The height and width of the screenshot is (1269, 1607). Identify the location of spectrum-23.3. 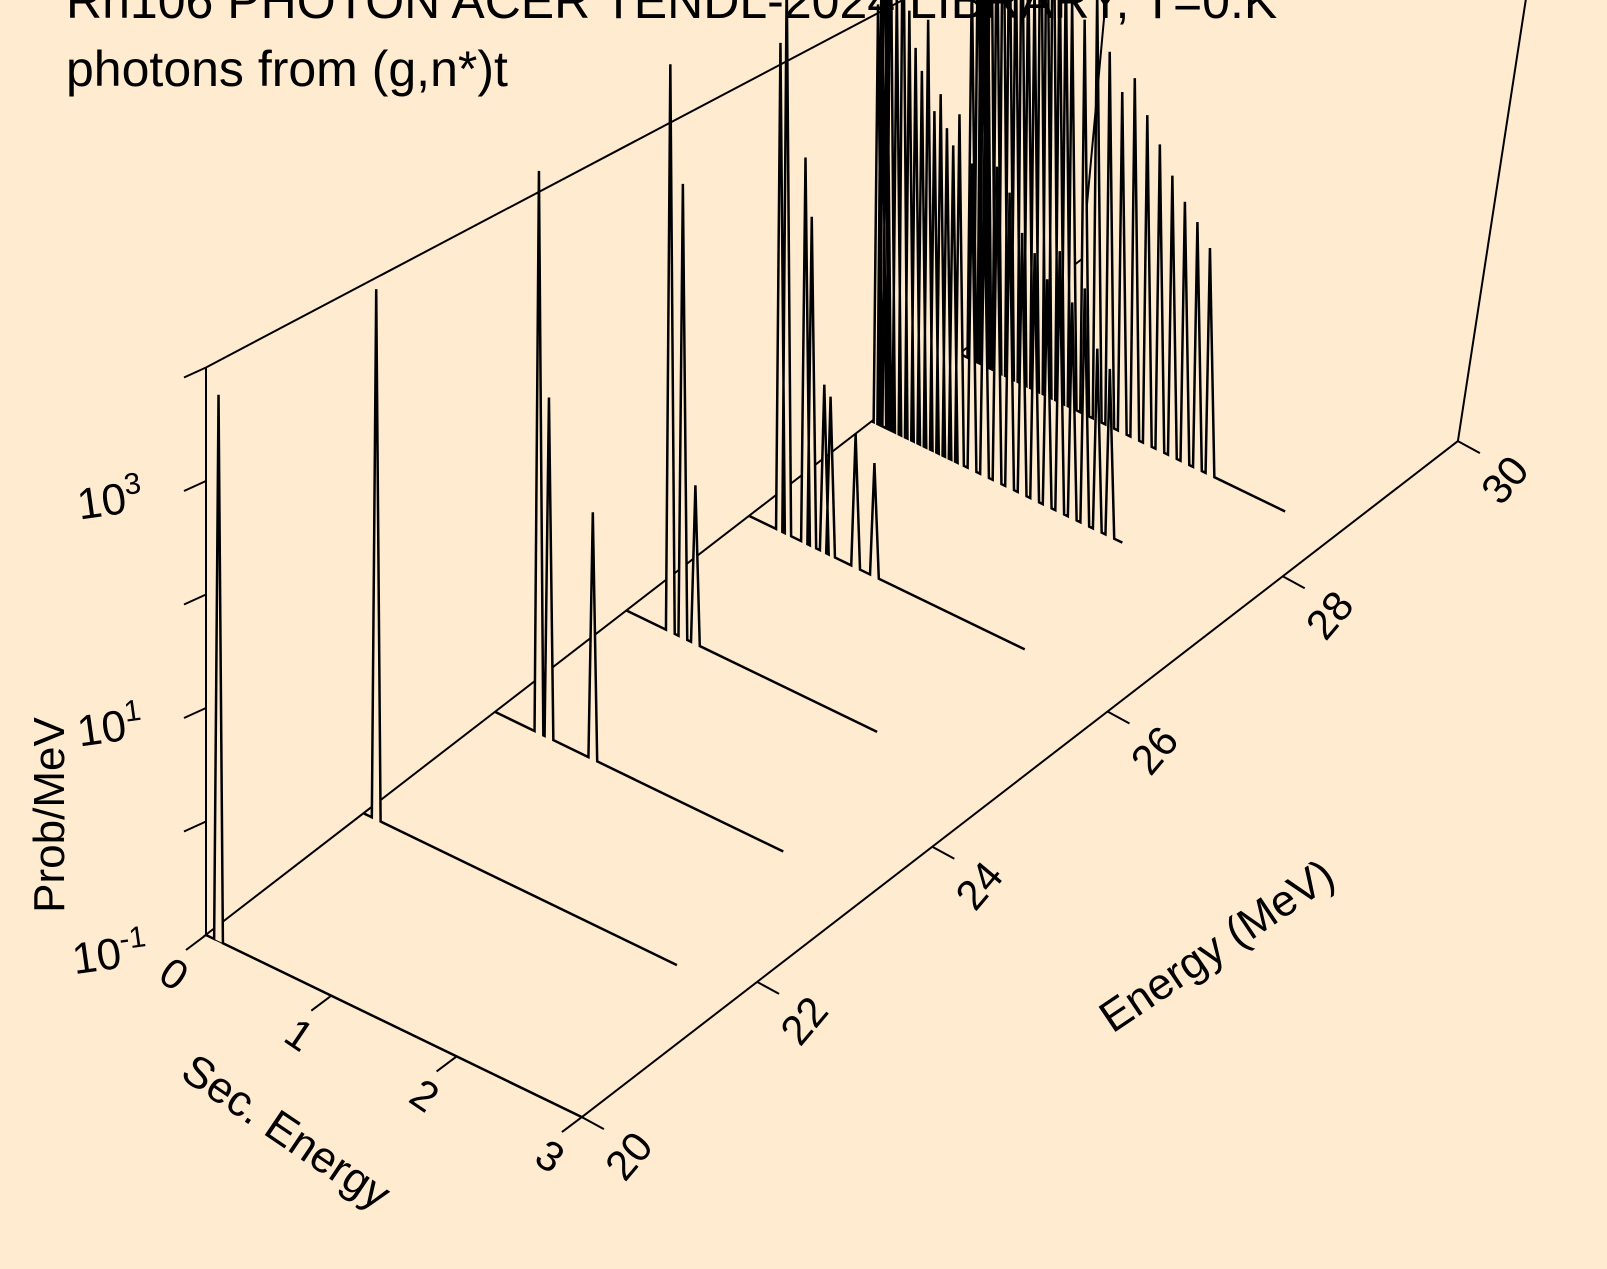
(639, 511).